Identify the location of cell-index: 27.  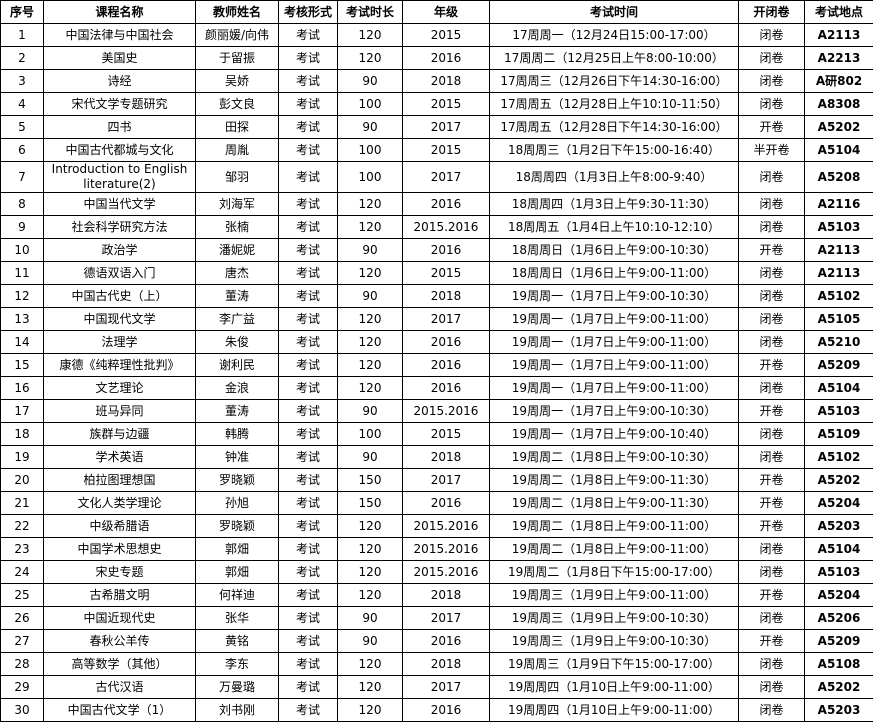
(22, 641).